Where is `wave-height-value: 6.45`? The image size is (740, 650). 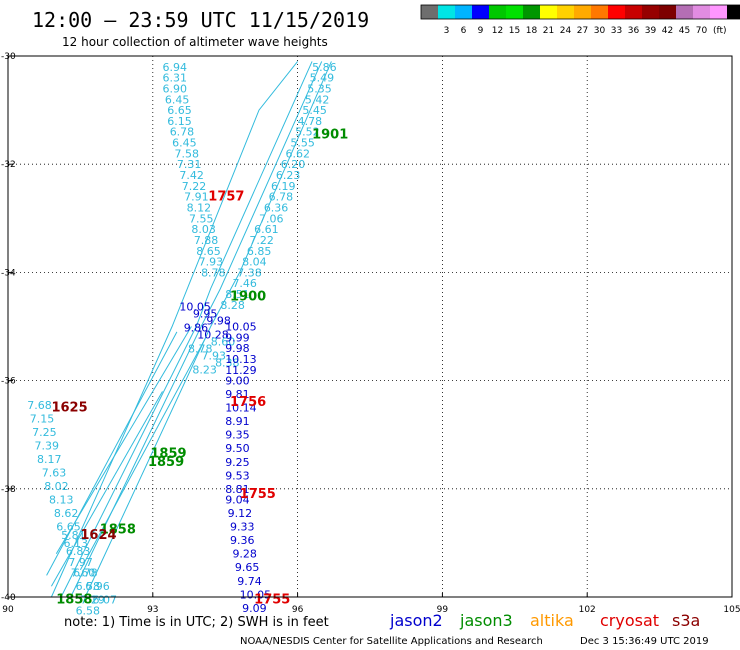 wave-height-value: 6.45 is located at coordinates (184, 143).